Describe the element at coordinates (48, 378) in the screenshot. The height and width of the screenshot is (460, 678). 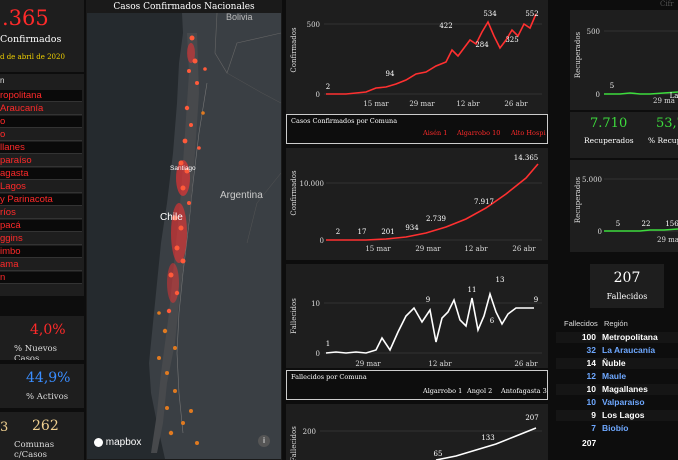
I see `kpi-active-value: 44,9%` at that location.